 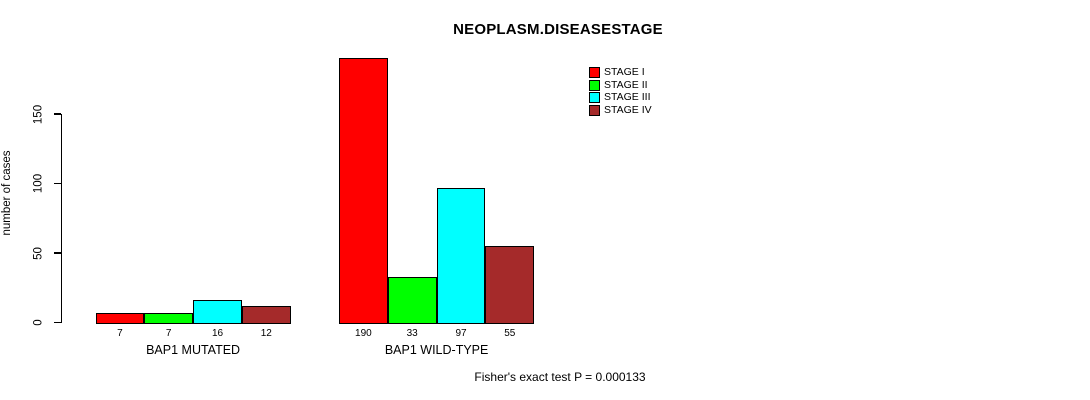 I want to click on y-tick-label: 100, so click(x=38, y=183).